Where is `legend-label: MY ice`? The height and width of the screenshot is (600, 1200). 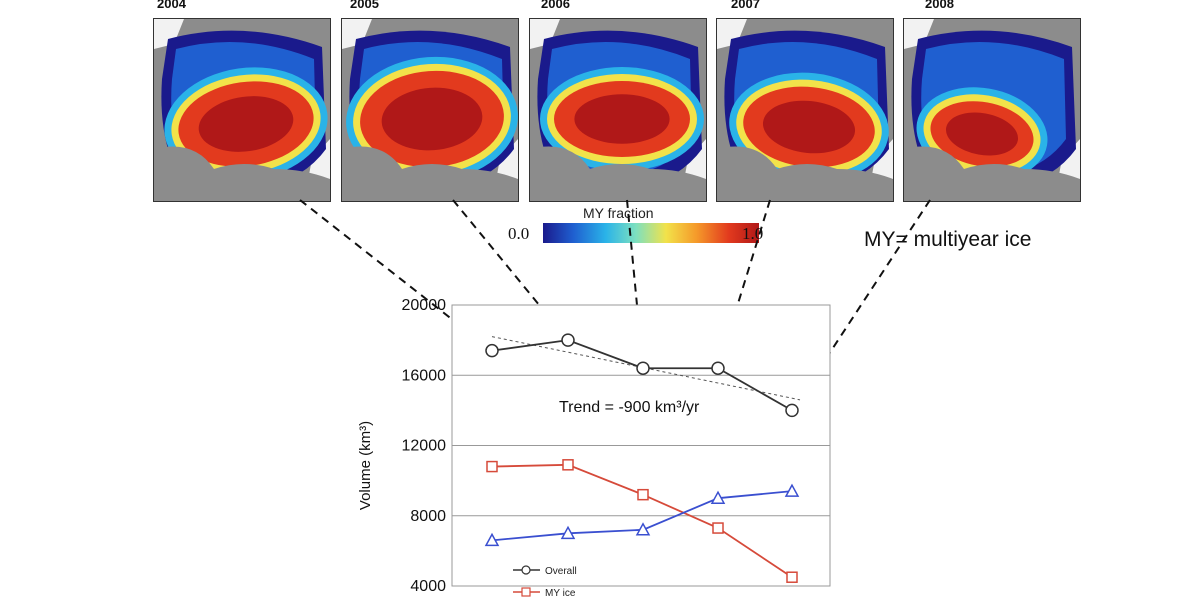
legend-label: MY ice is located at coordinates (560, 593).